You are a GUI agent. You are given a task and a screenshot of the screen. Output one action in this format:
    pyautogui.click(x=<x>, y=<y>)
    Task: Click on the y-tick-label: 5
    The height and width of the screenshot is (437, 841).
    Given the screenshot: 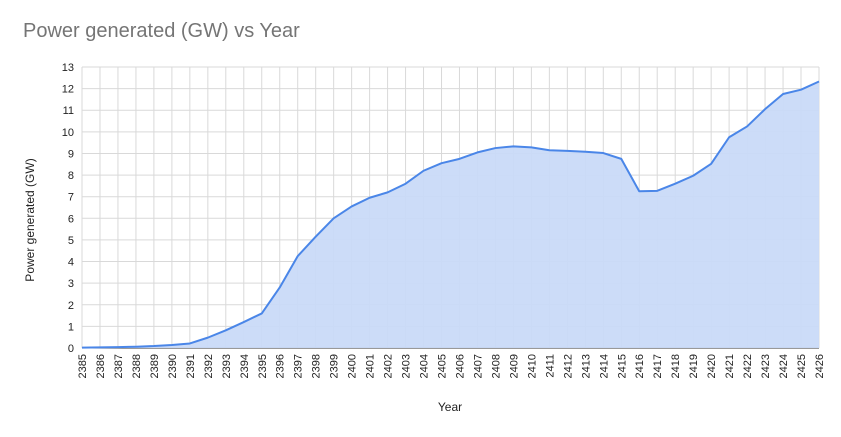 What is the action you would take?
    pyautogui.click(x=71, y=241)
    